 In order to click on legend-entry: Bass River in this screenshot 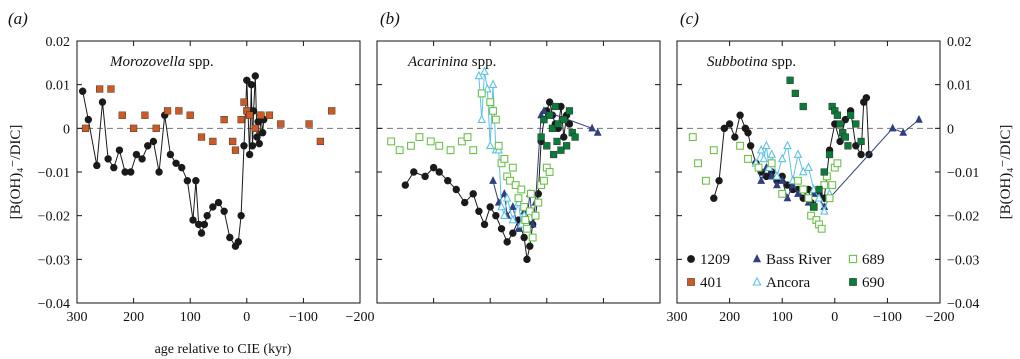, I will do `click(791, 260)`.